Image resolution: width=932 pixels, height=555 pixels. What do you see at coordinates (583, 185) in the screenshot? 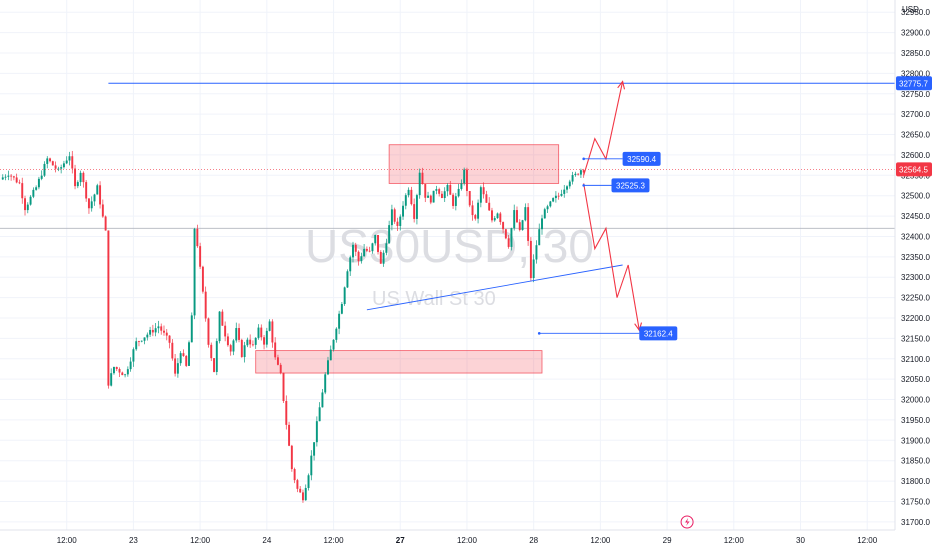
I see `price-marker-anchor` at bounding box center [583, 185].